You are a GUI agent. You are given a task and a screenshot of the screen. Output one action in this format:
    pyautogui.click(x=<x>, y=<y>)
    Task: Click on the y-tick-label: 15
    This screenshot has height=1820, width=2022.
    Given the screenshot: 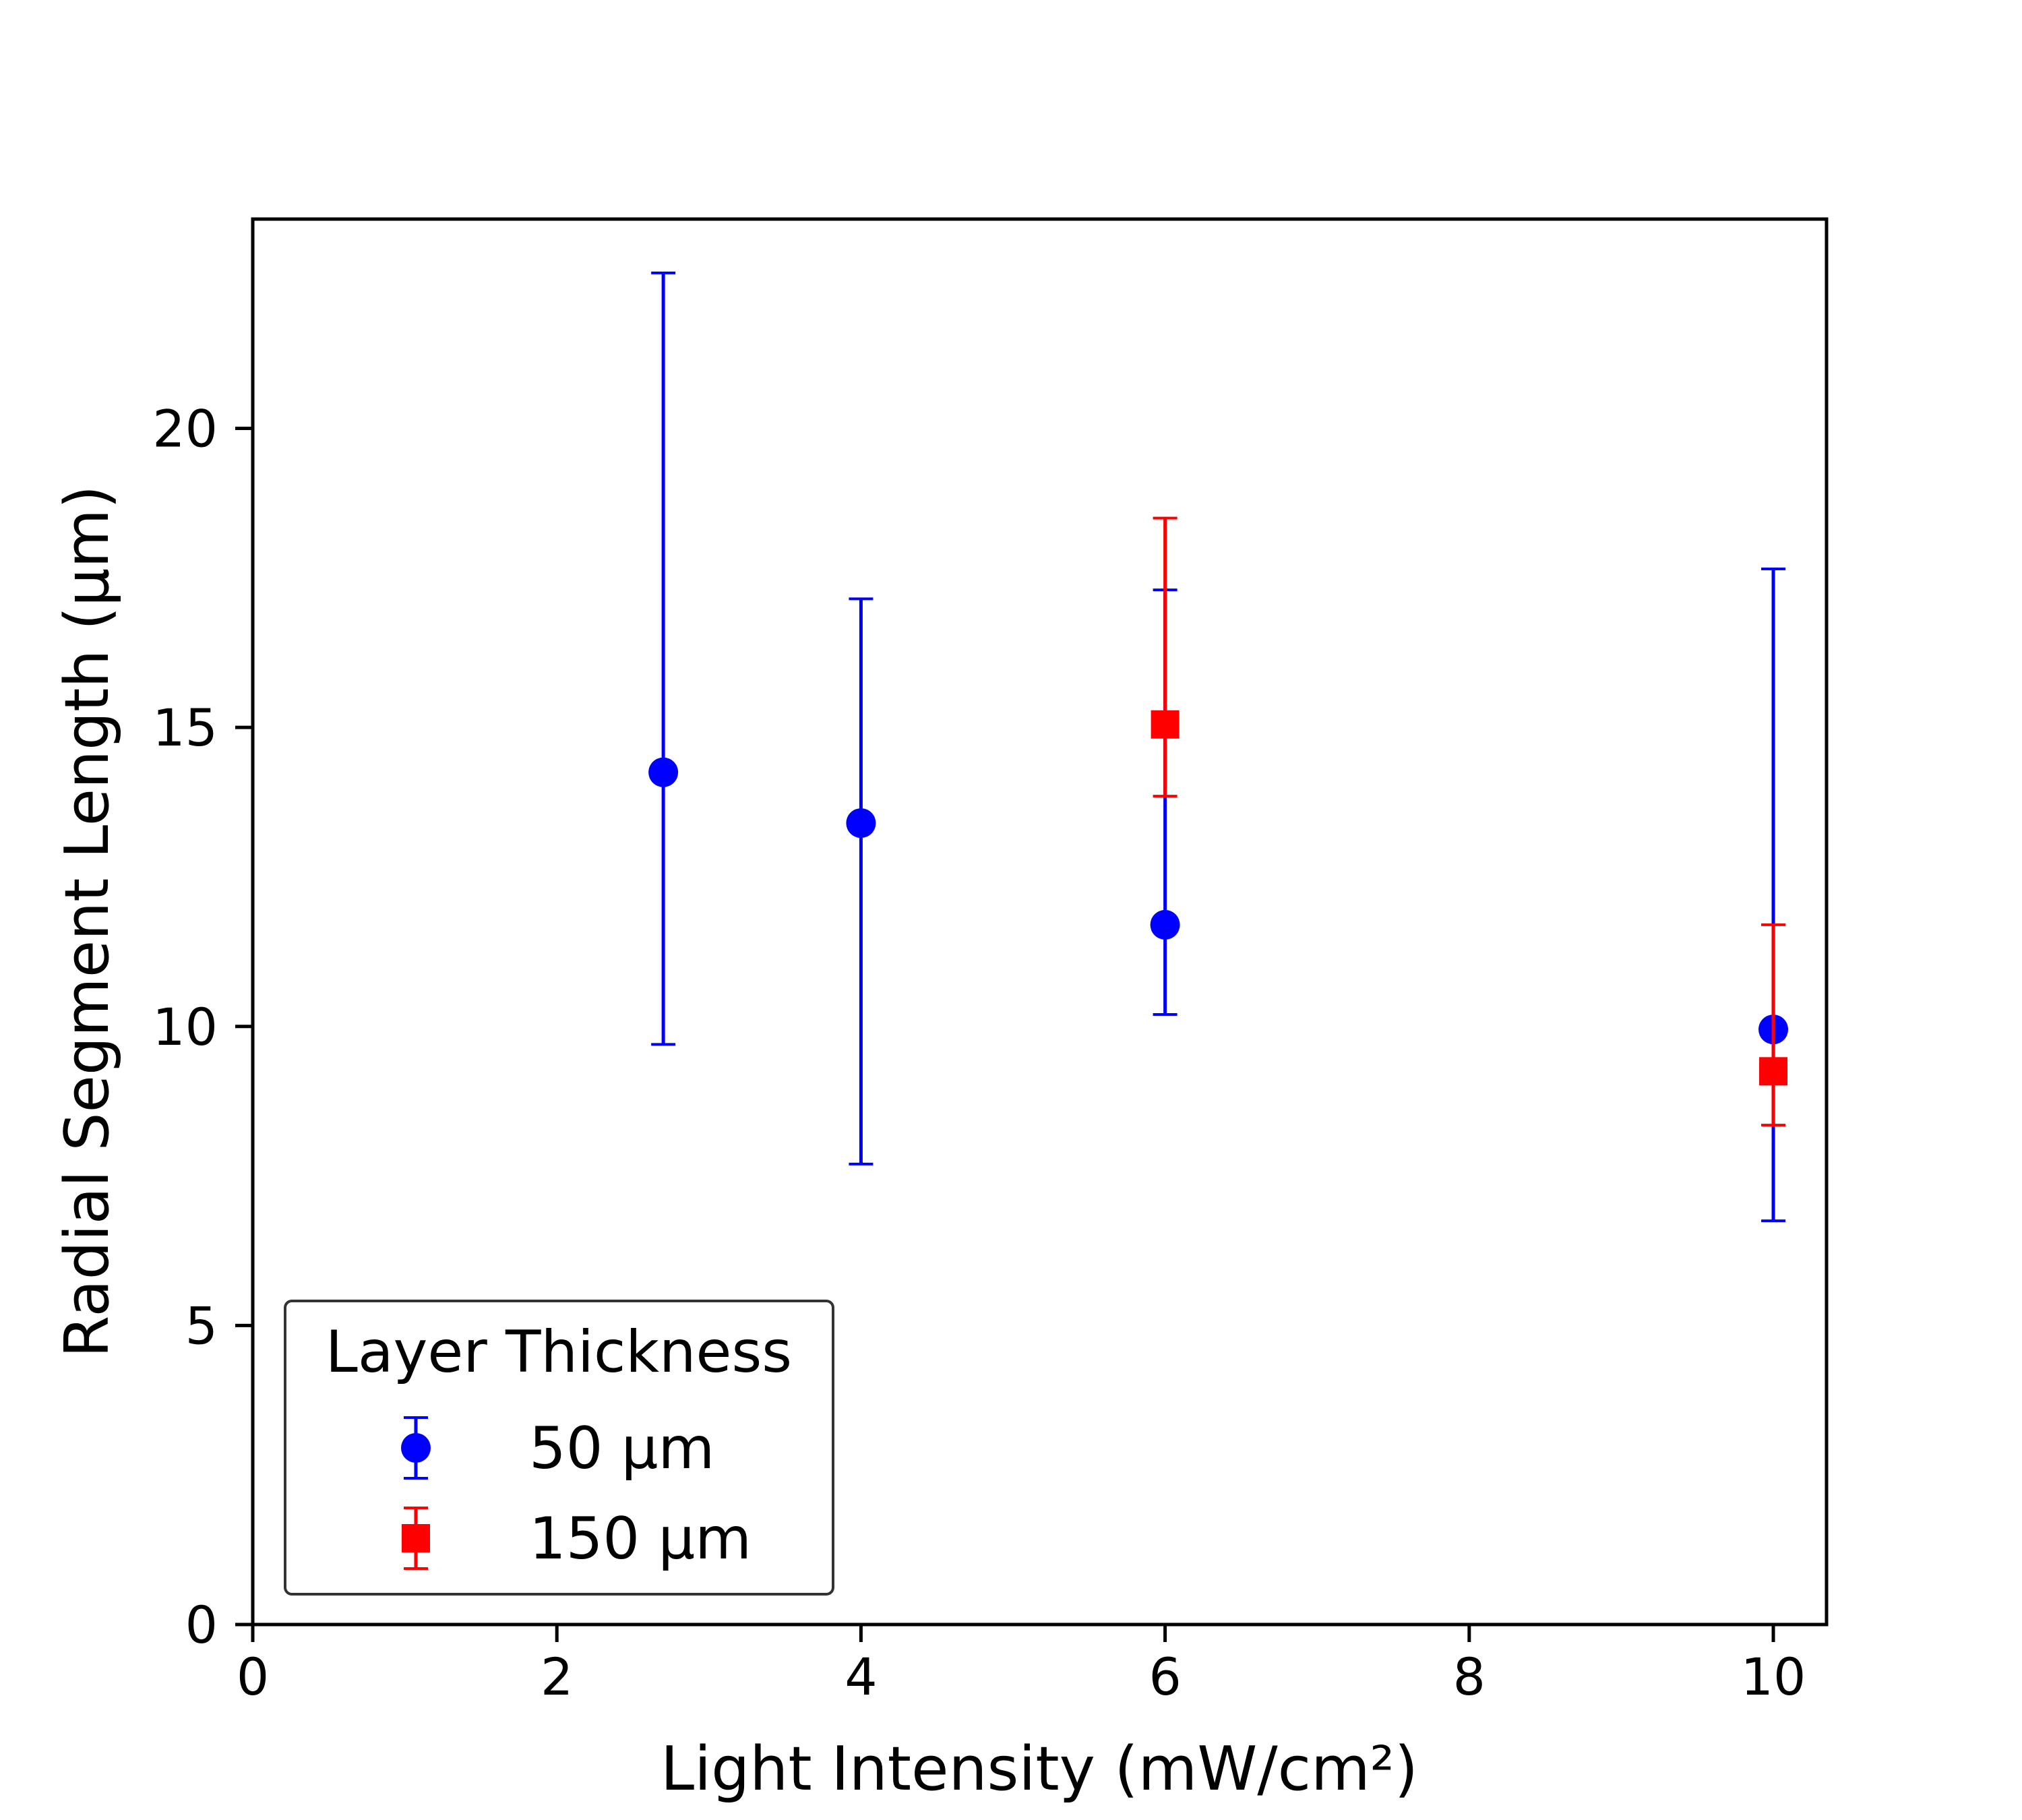 What is the action you would take?
    pyautogui.click(x=185, y=728)
    